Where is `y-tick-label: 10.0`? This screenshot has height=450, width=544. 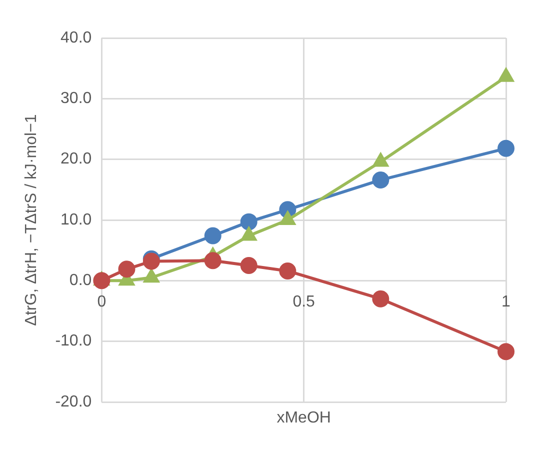
y-tick-label: 10.0 is located at coordinates (76, 219).